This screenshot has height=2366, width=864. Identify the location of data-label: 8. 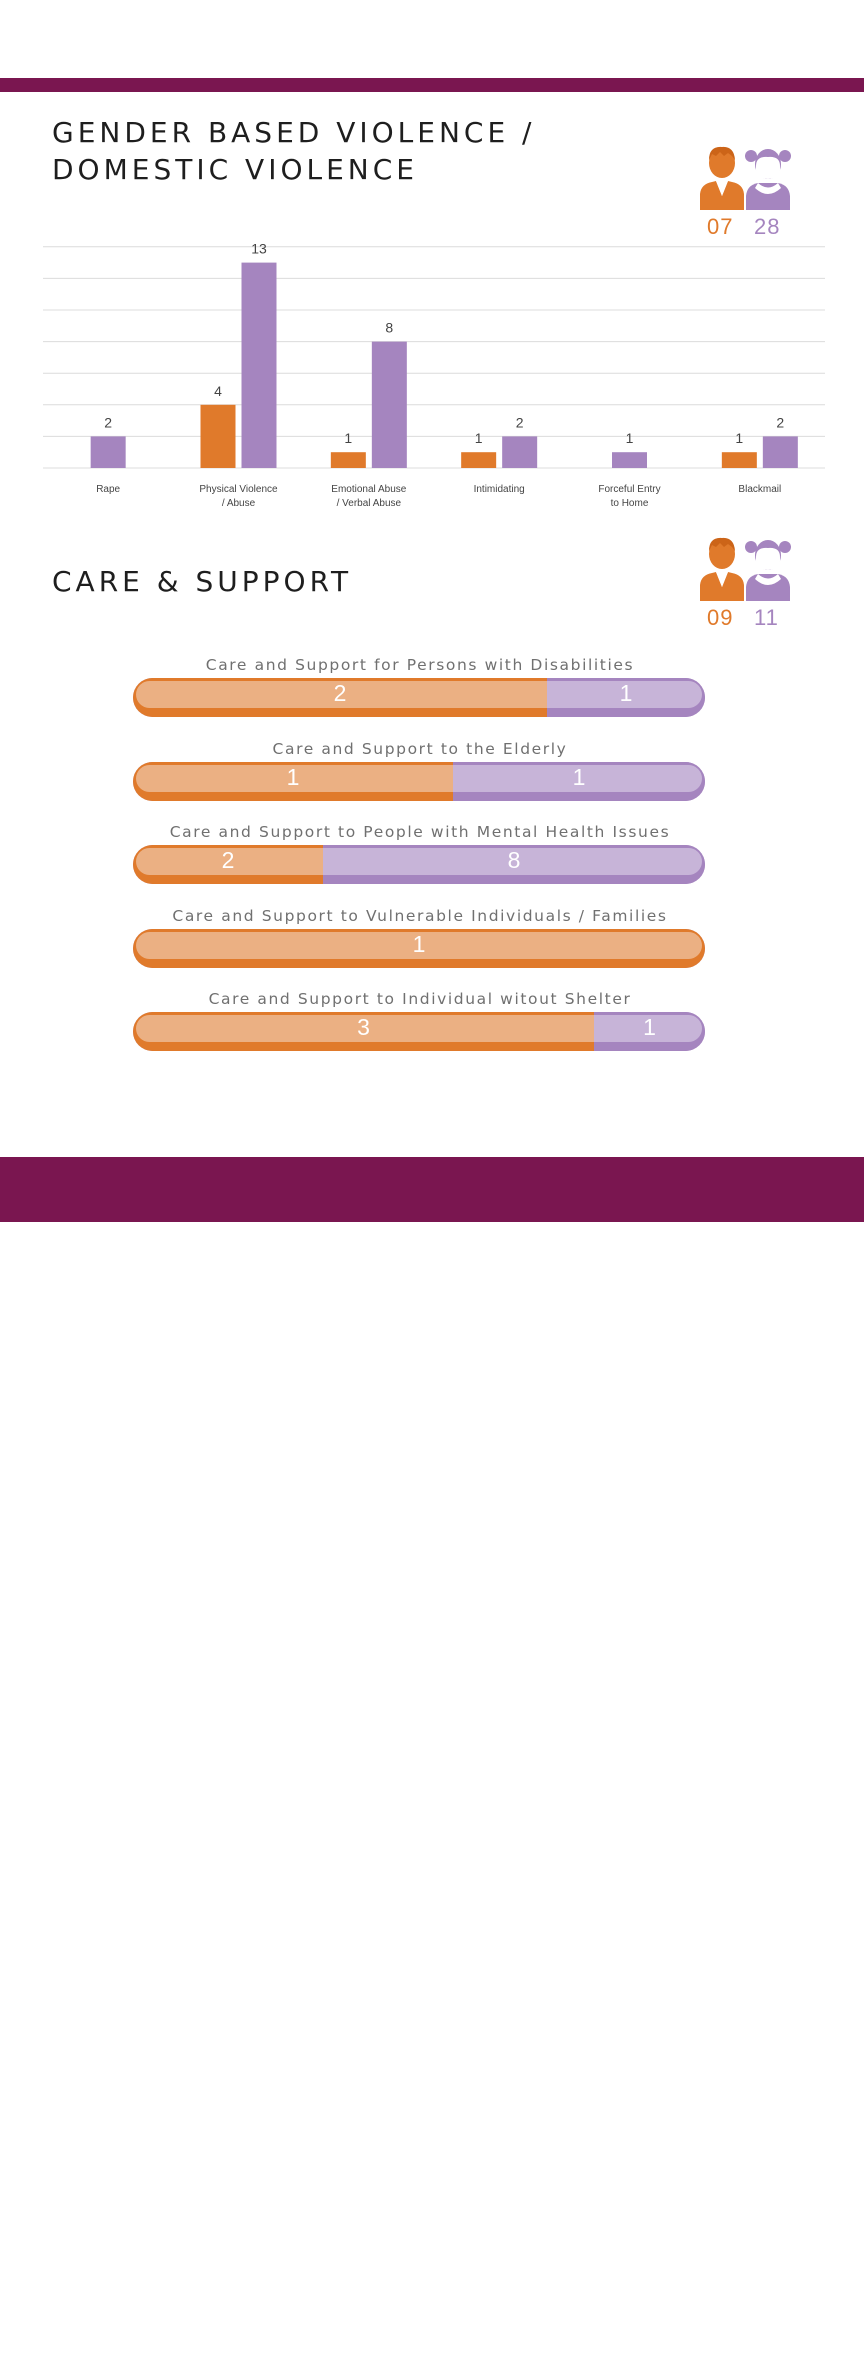
(389, 328).